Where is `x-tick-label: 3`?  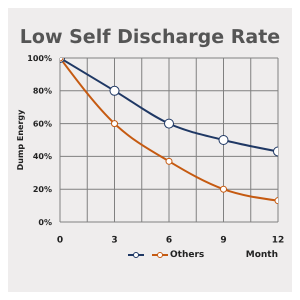
x-tick-label: 3 is located at coordinates (114, 240).